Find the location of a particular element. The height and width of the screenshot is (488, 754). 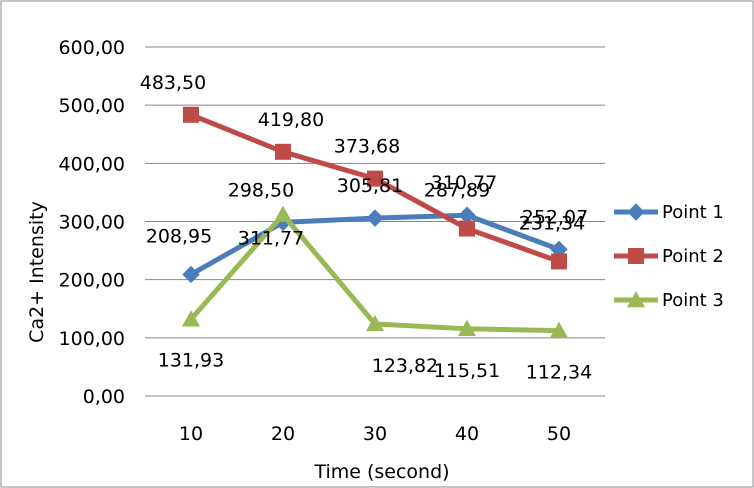

x-tick-label: 20 is located at coordinates (283, 434).